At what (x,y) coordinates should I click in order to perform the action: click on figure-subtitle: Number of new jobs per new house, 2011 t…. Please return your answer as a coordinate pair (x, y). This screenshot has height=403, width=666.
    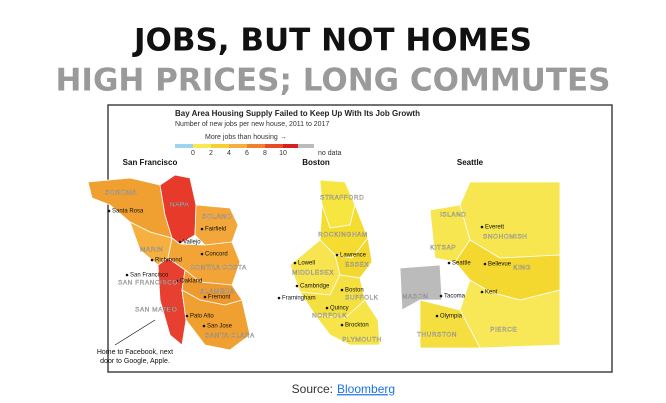
    Looking at the image, I should click on (252, 124).